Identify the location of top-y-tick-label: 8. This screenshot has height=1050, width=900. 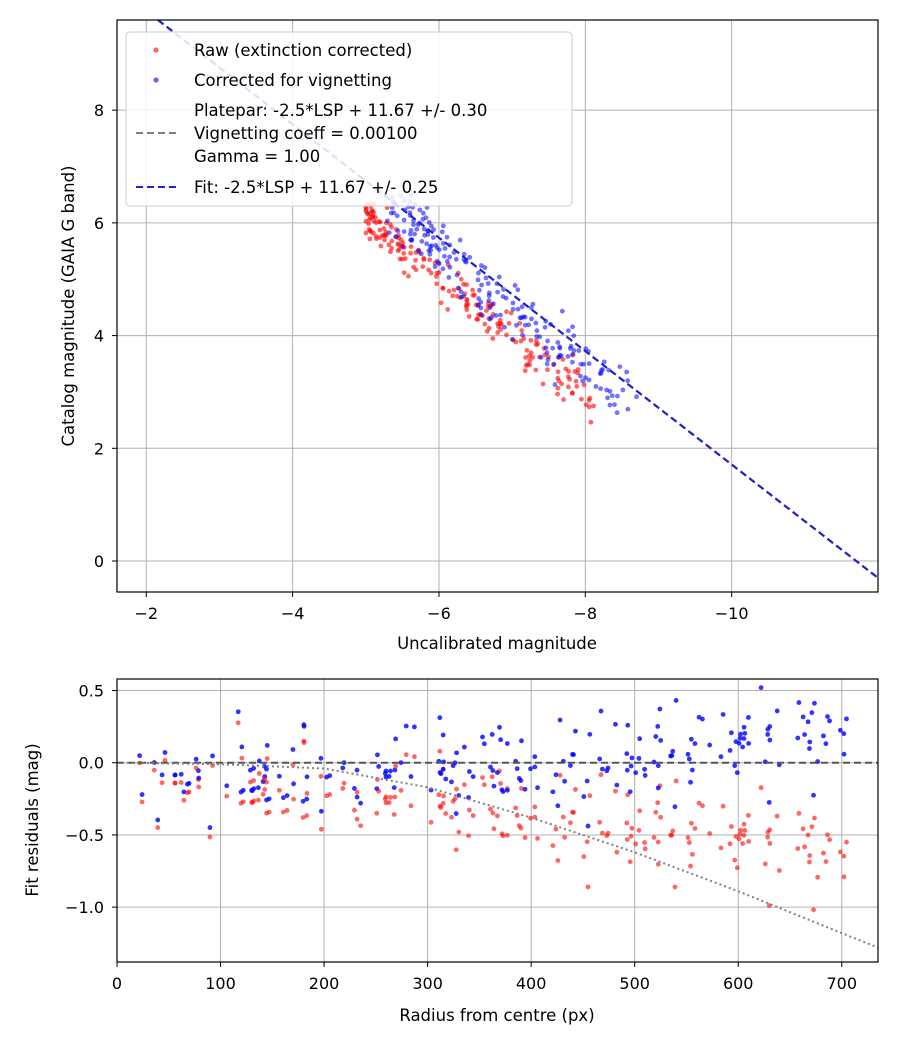
(99, 110).